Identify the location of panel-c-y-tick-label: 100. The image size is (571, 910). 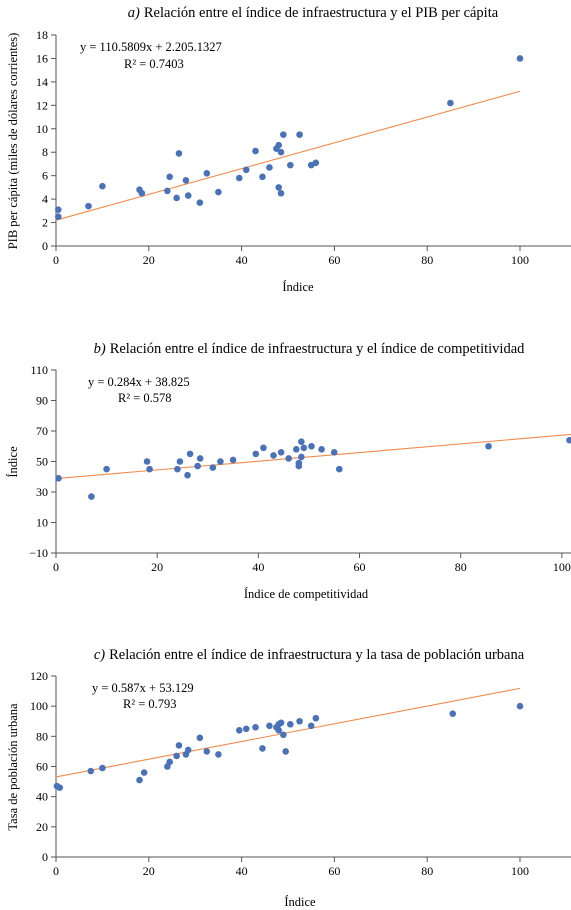
(39, 706).